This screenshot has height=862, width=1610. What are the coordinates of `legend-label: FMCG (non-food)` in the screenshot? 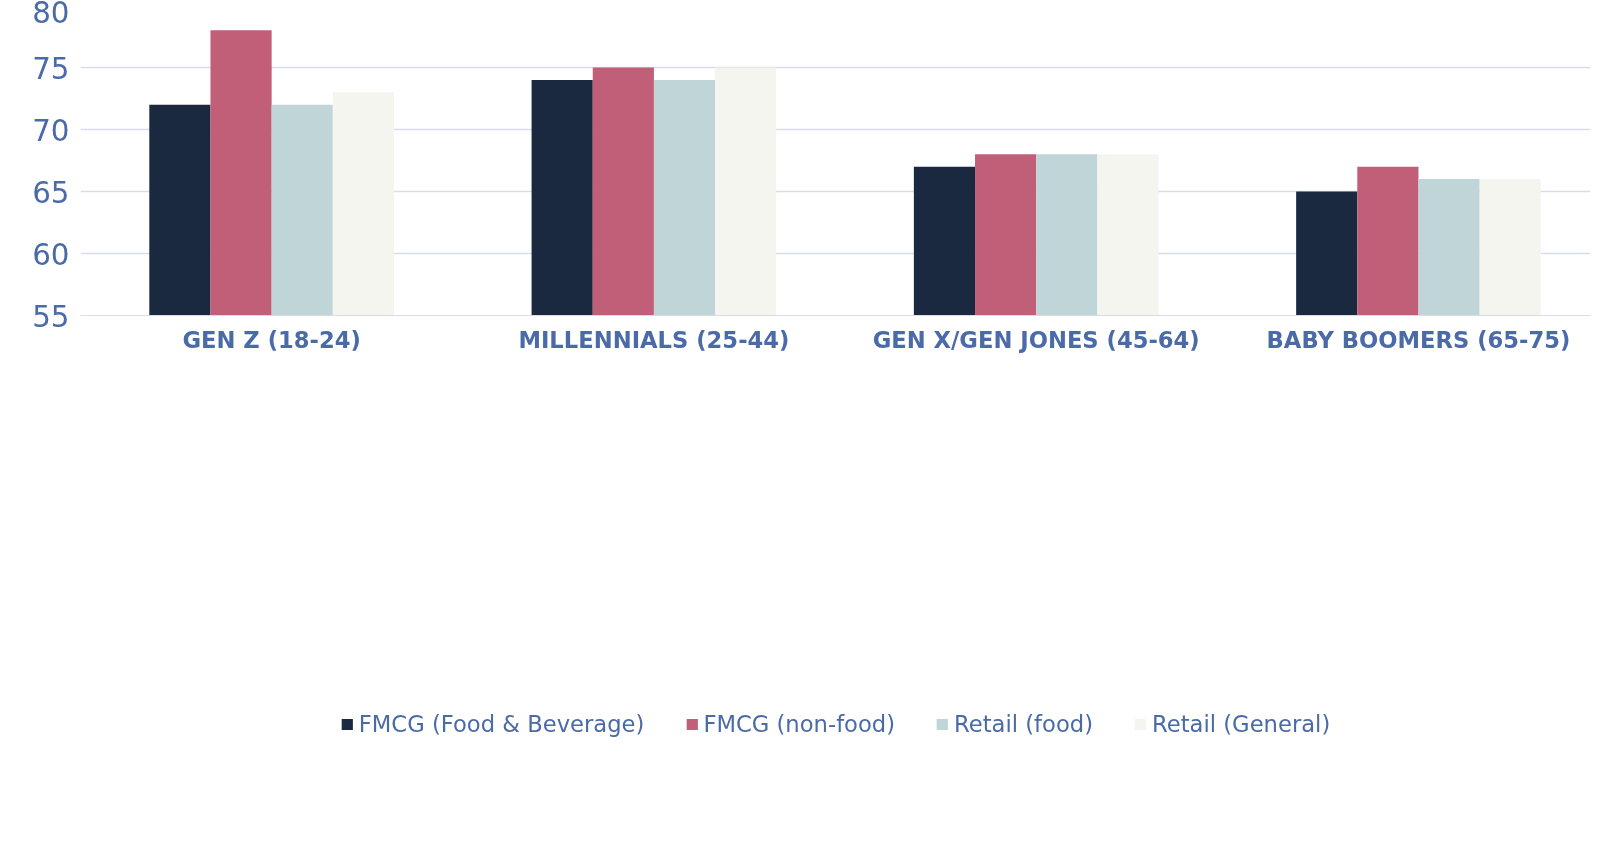 It's located at (799, 723).